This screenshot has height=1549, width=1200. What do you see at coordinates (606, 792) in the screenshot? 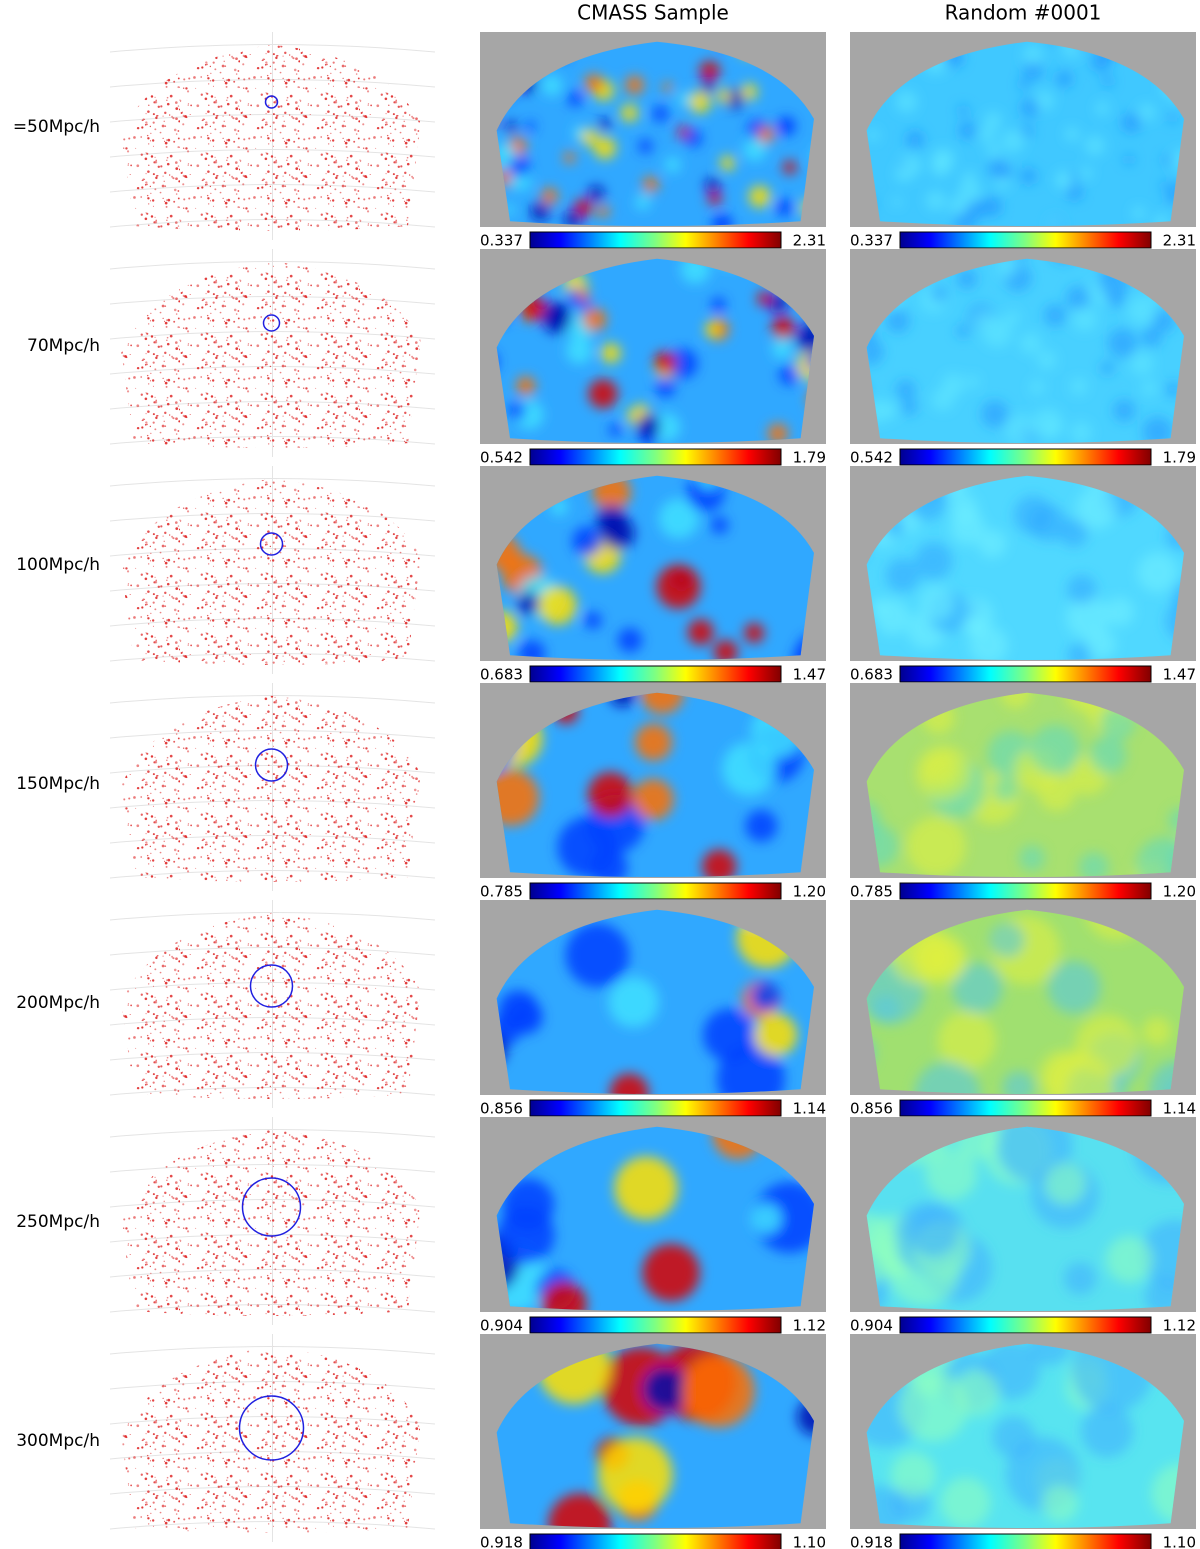
I see `row: 150Mpc/h 0.785 1.20 0.785 1.20` at bounding box center [606, 792].